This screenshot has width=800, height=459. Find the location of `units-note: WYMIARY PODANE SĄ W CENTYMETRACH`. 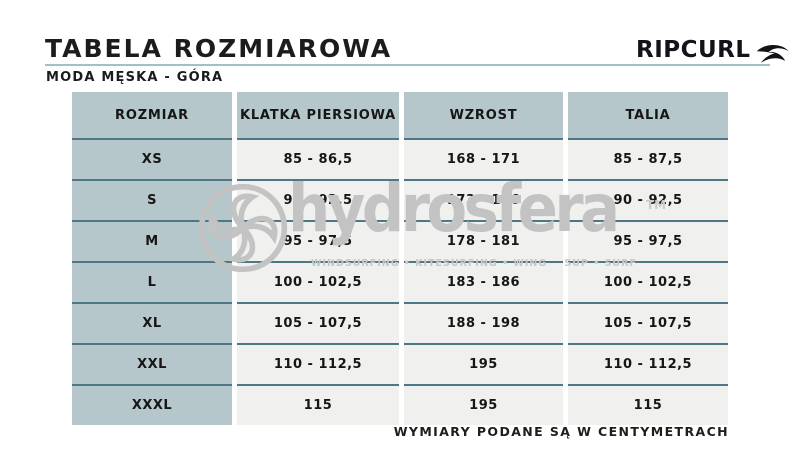

units-note: WYMIARY PODANE SĄ W CENTYMETRACH is located at coordinates (561, 431).